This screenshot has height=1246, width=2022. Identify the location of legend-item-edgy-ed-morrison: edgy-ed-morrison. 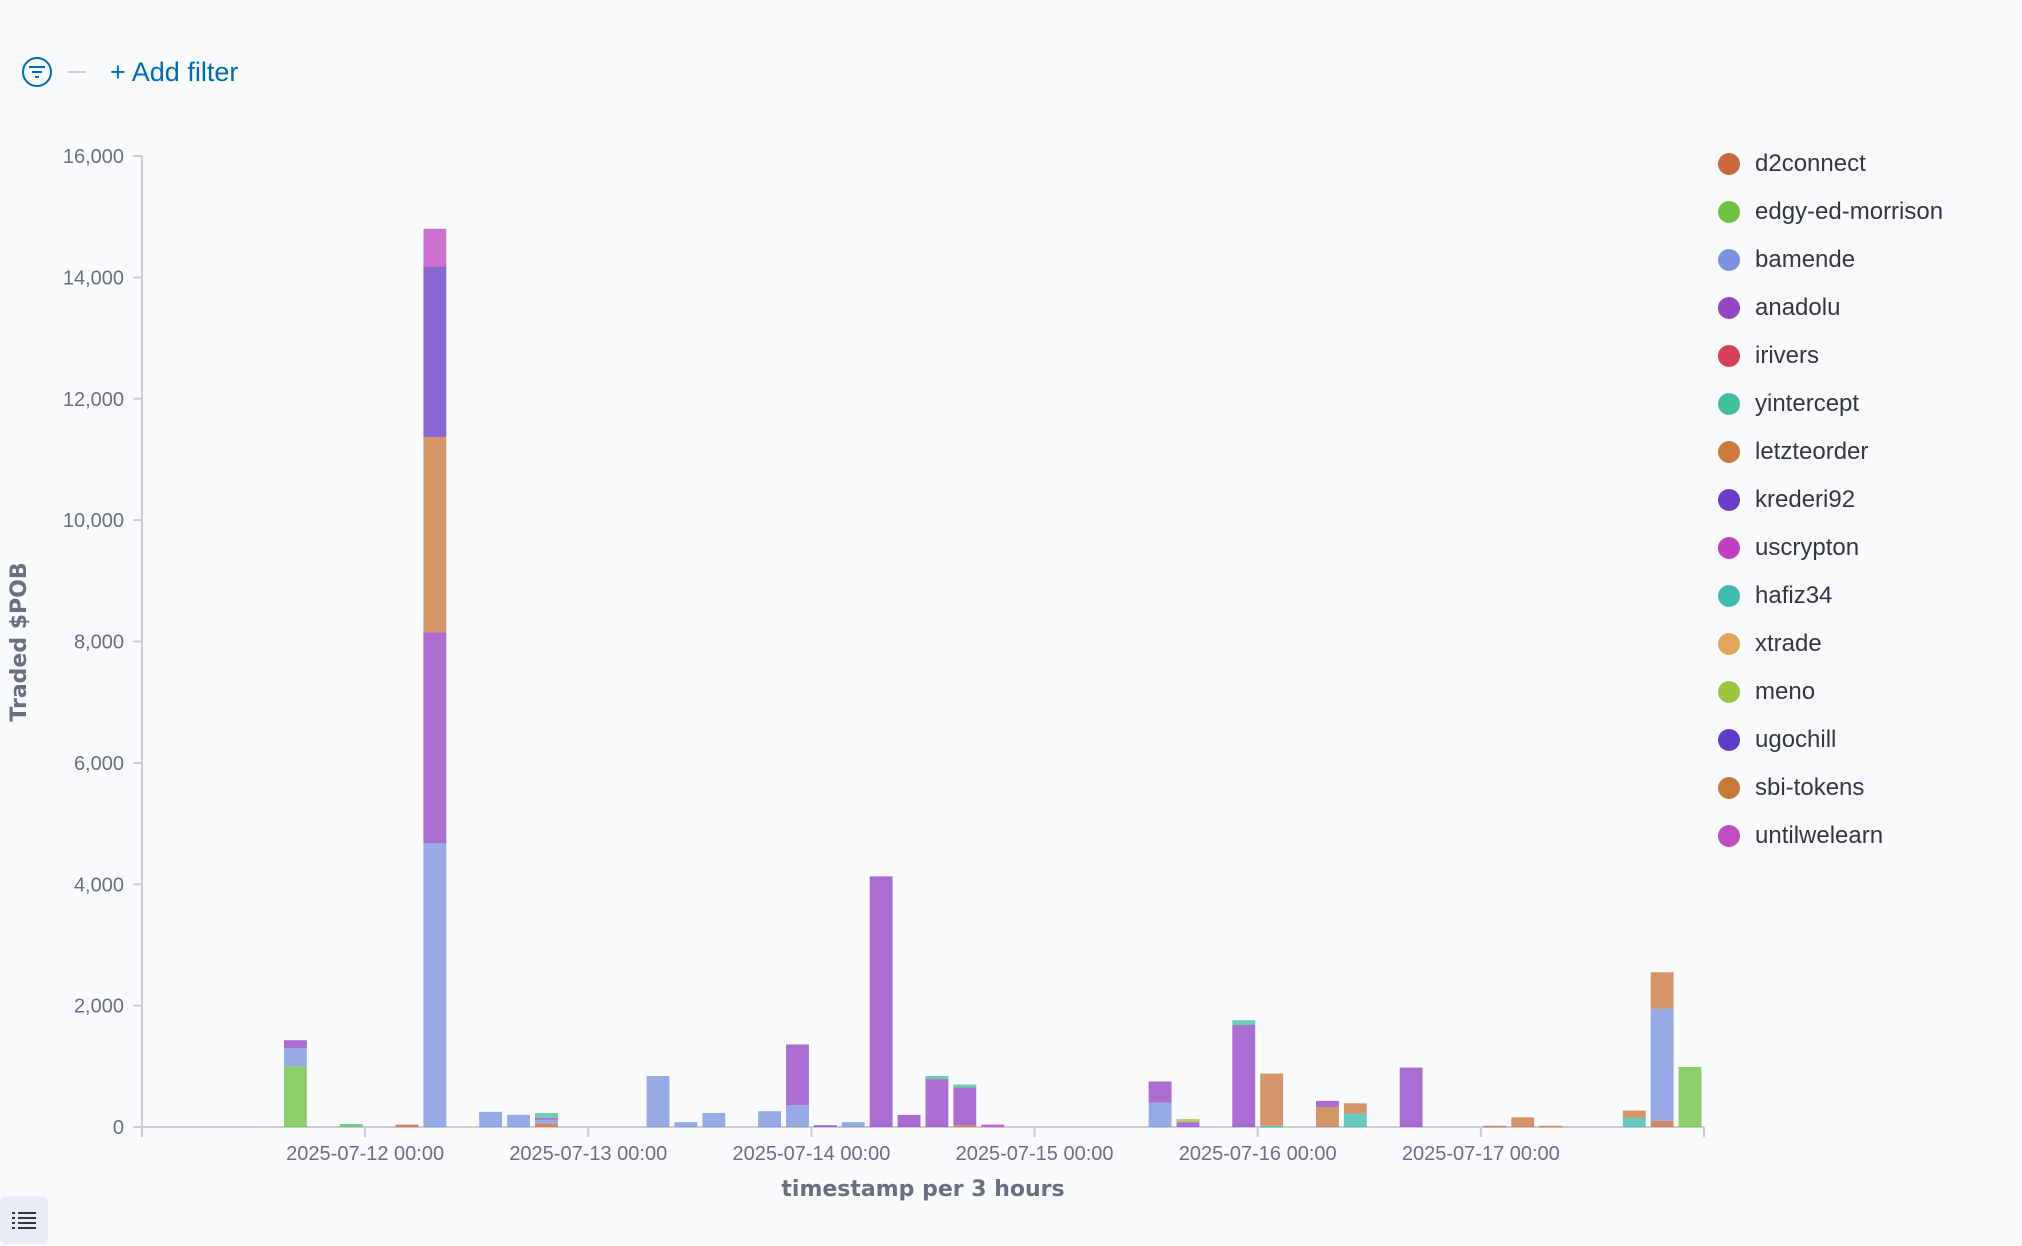
(1830, 212).